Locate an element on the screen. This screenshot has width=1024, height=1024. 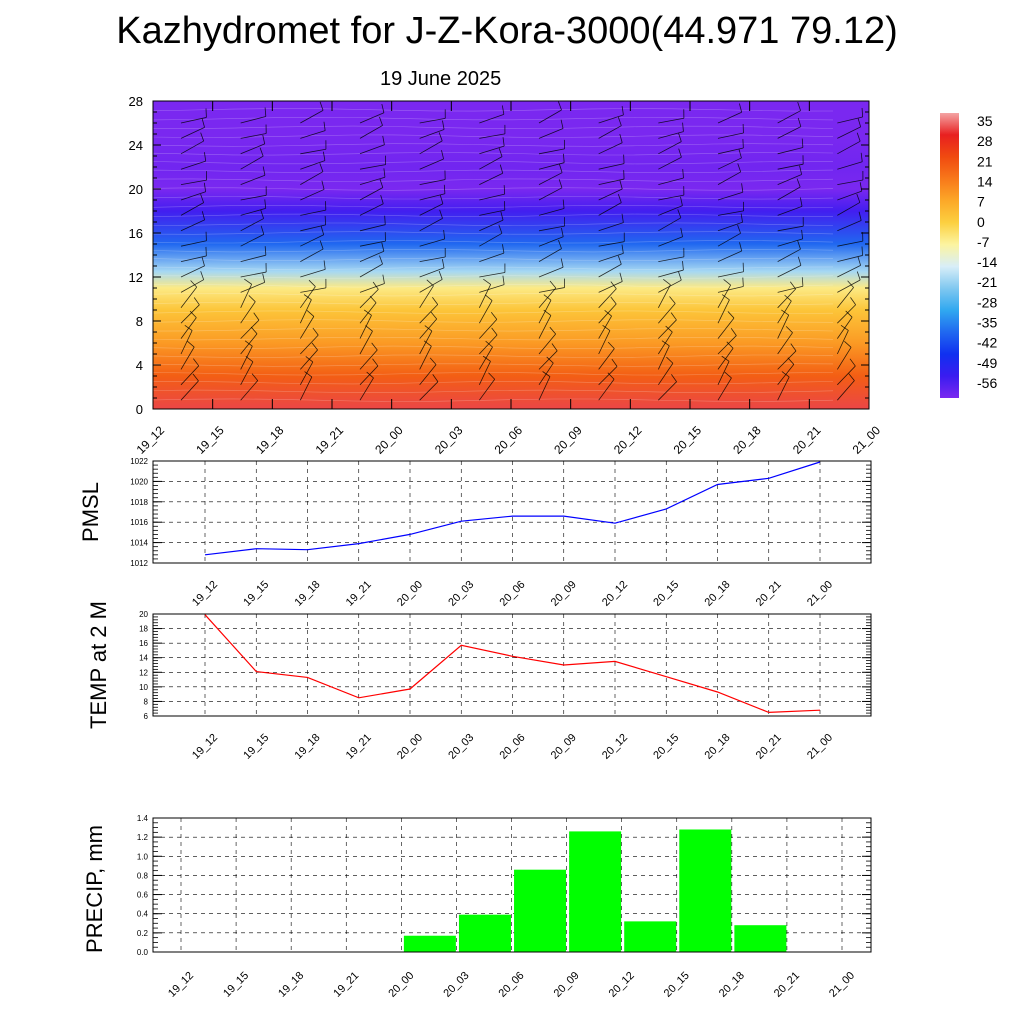
colorbar is located at coordinates (949, 255).